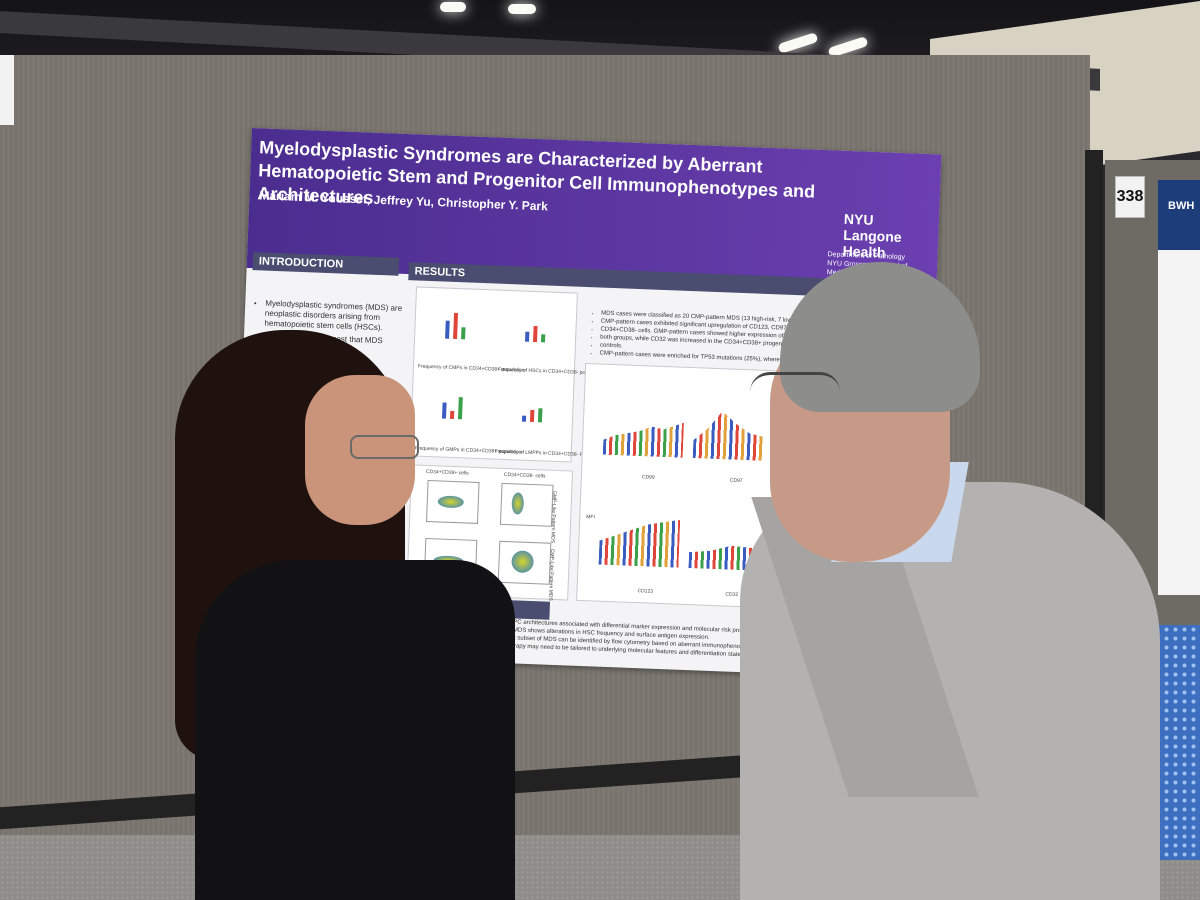  What do you see at coordinates (648, 477) in the screenshot?
I see `axis-label: CD99` at bounding box center [648, 477].